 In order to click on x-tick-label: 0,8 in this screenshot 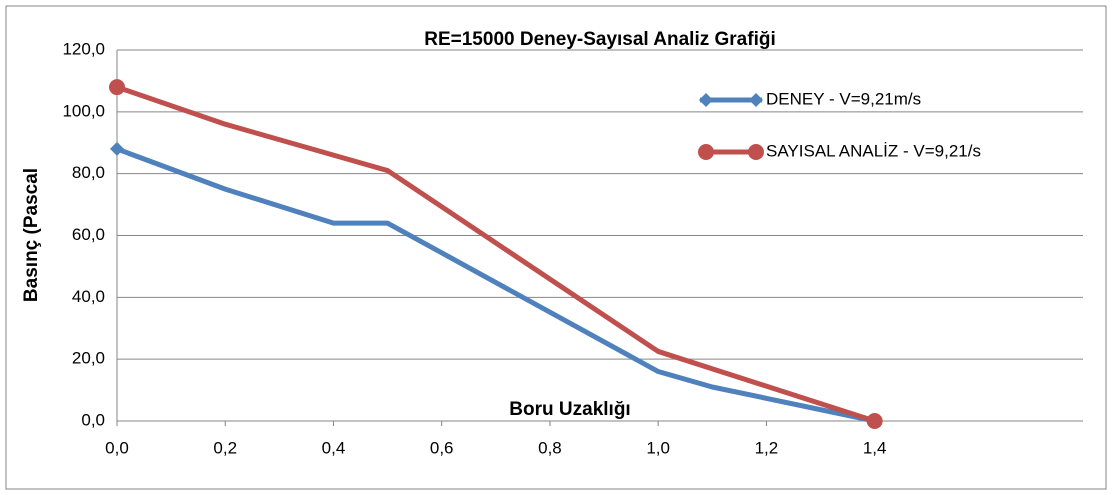, I will do `click(550, 447)`.